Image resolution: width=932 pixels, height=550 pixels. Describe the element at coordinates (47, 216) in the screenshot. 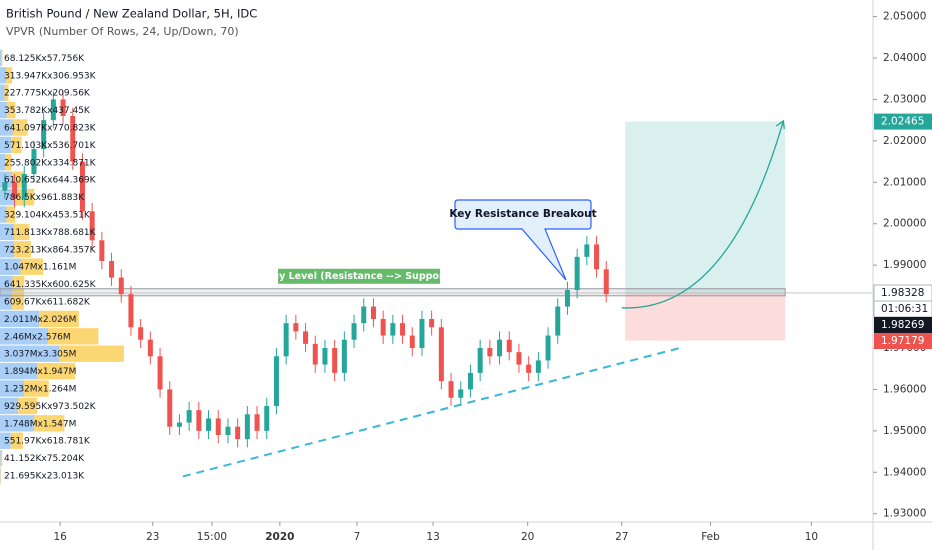

I see `vpvr-label: 329.104Kx453.51K` at that location.